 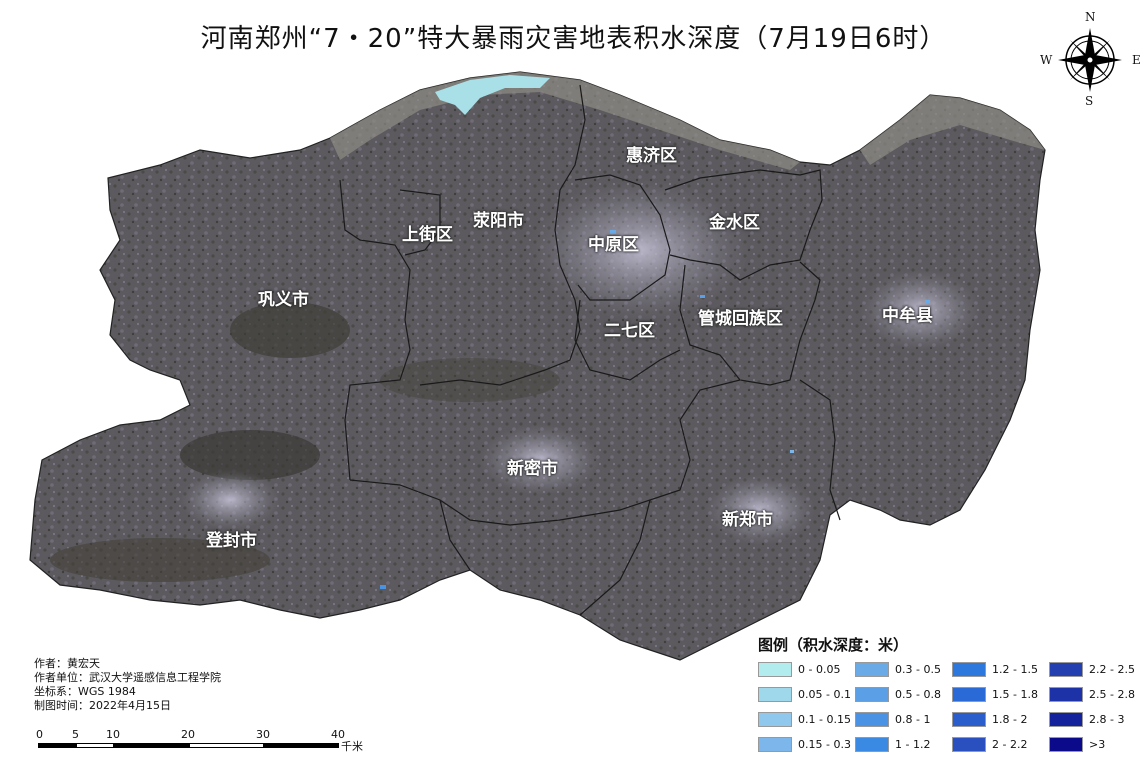 I want to click on yellow-river-water, so click(x=492, y=95).